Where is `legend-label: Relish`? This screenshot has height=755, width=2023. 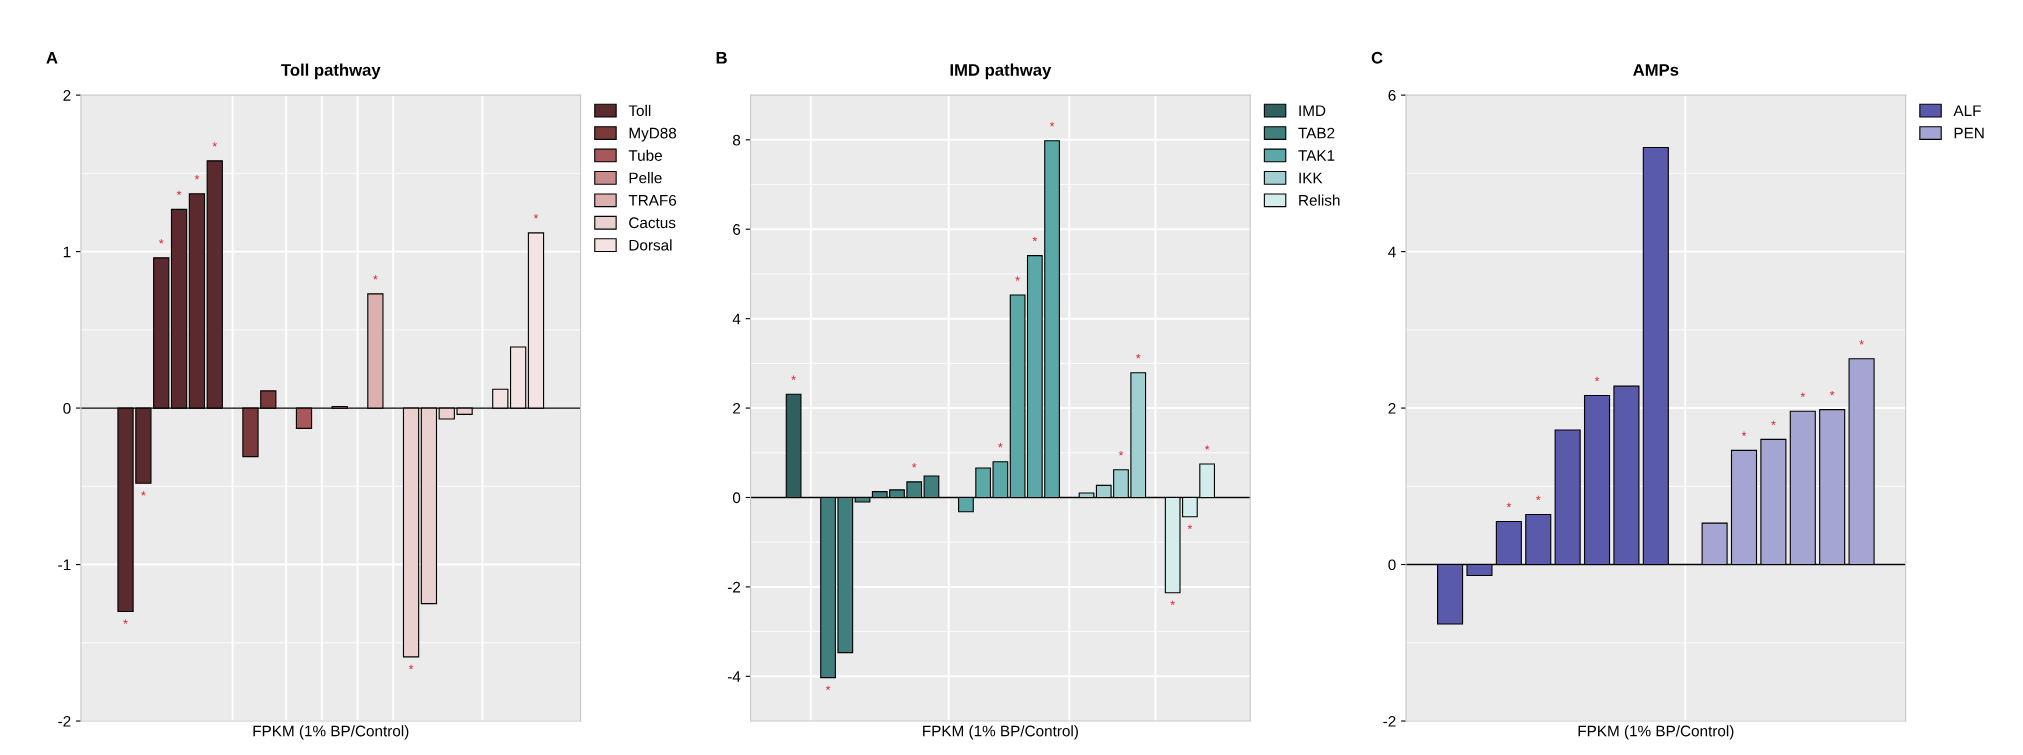 legend-label: Relish is located at coordinates (1319, 200).